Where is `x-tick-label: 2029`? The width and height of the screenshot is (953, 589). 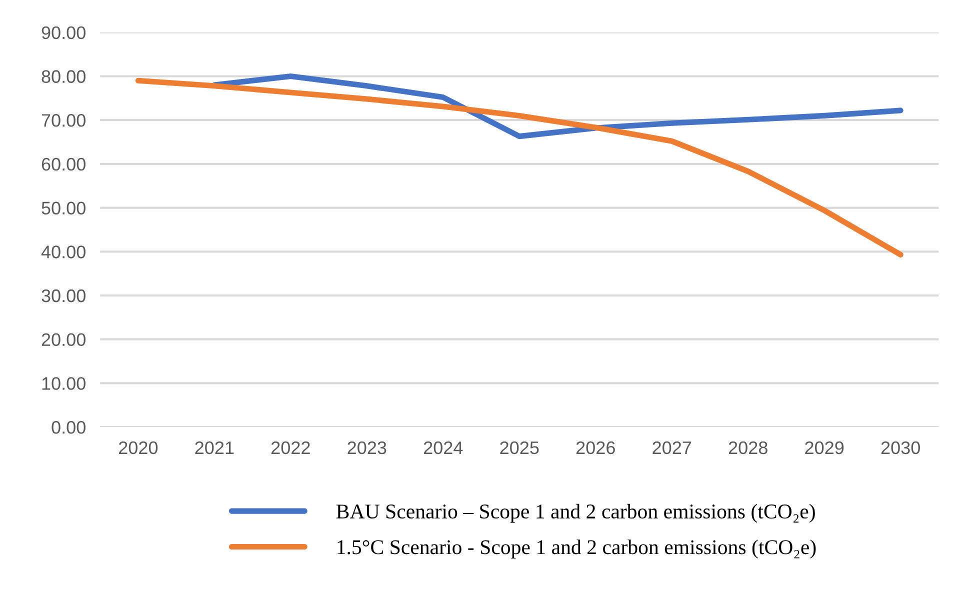
x-tick-label: 2029 is located at coordinates (824, 447).